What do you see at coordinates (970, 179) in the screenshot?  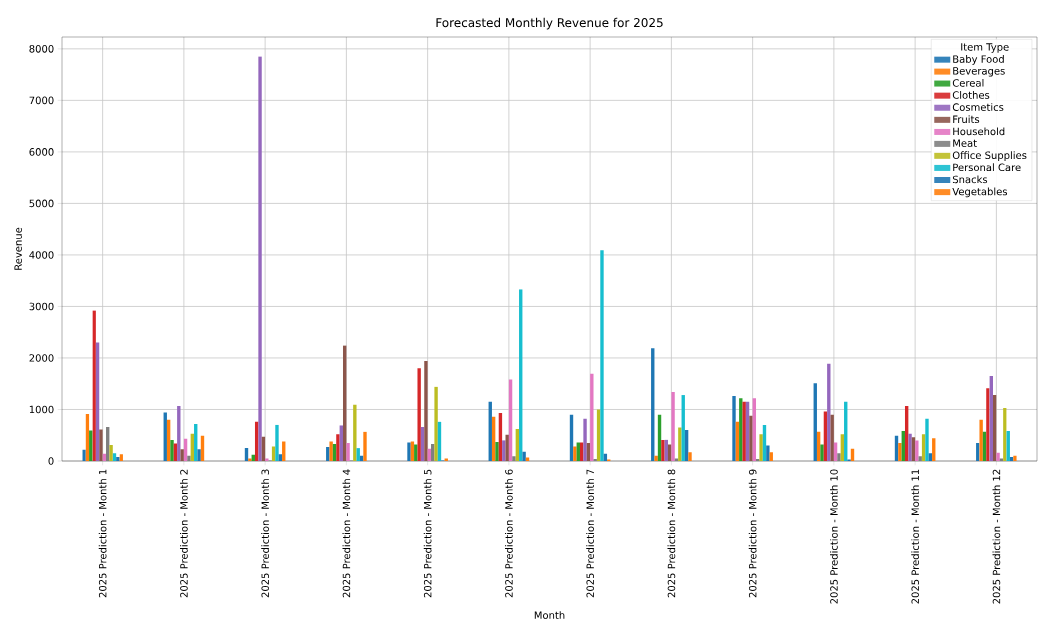 I see `legend-label: Snacks` at bounding box center [970, 179].